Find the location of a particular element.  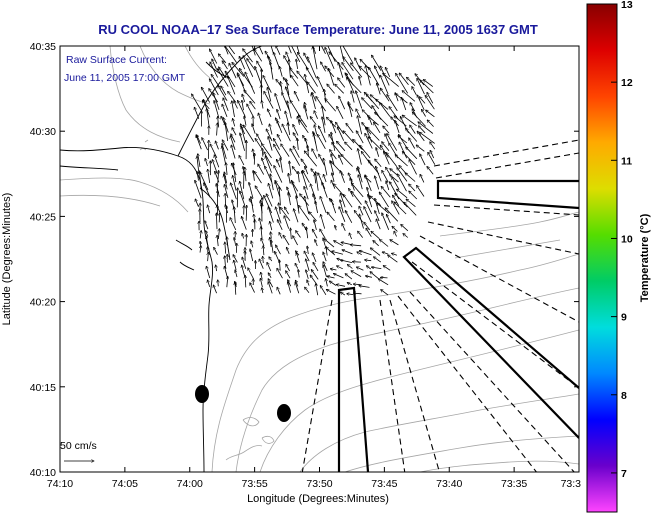

scale-label: 50 cm/s is located at coordinates (78, 446).